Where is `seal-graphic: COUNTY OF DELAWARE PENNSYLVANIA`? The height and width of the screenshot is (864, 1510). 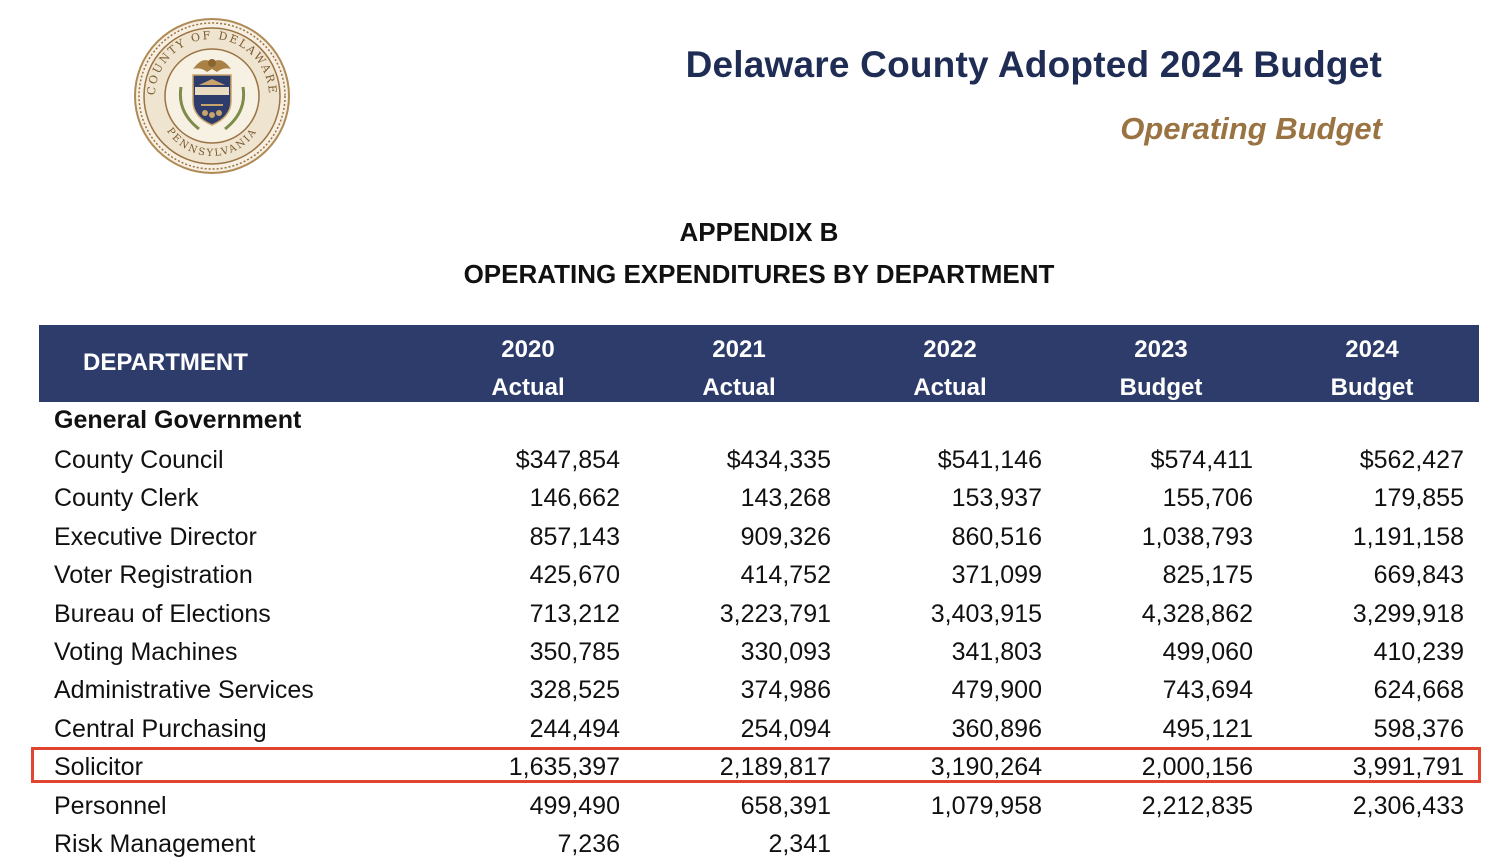
seal-graphic: COUNTY OF DELAWARE PENNSYLVANIA is located at coordinates (212, 96).